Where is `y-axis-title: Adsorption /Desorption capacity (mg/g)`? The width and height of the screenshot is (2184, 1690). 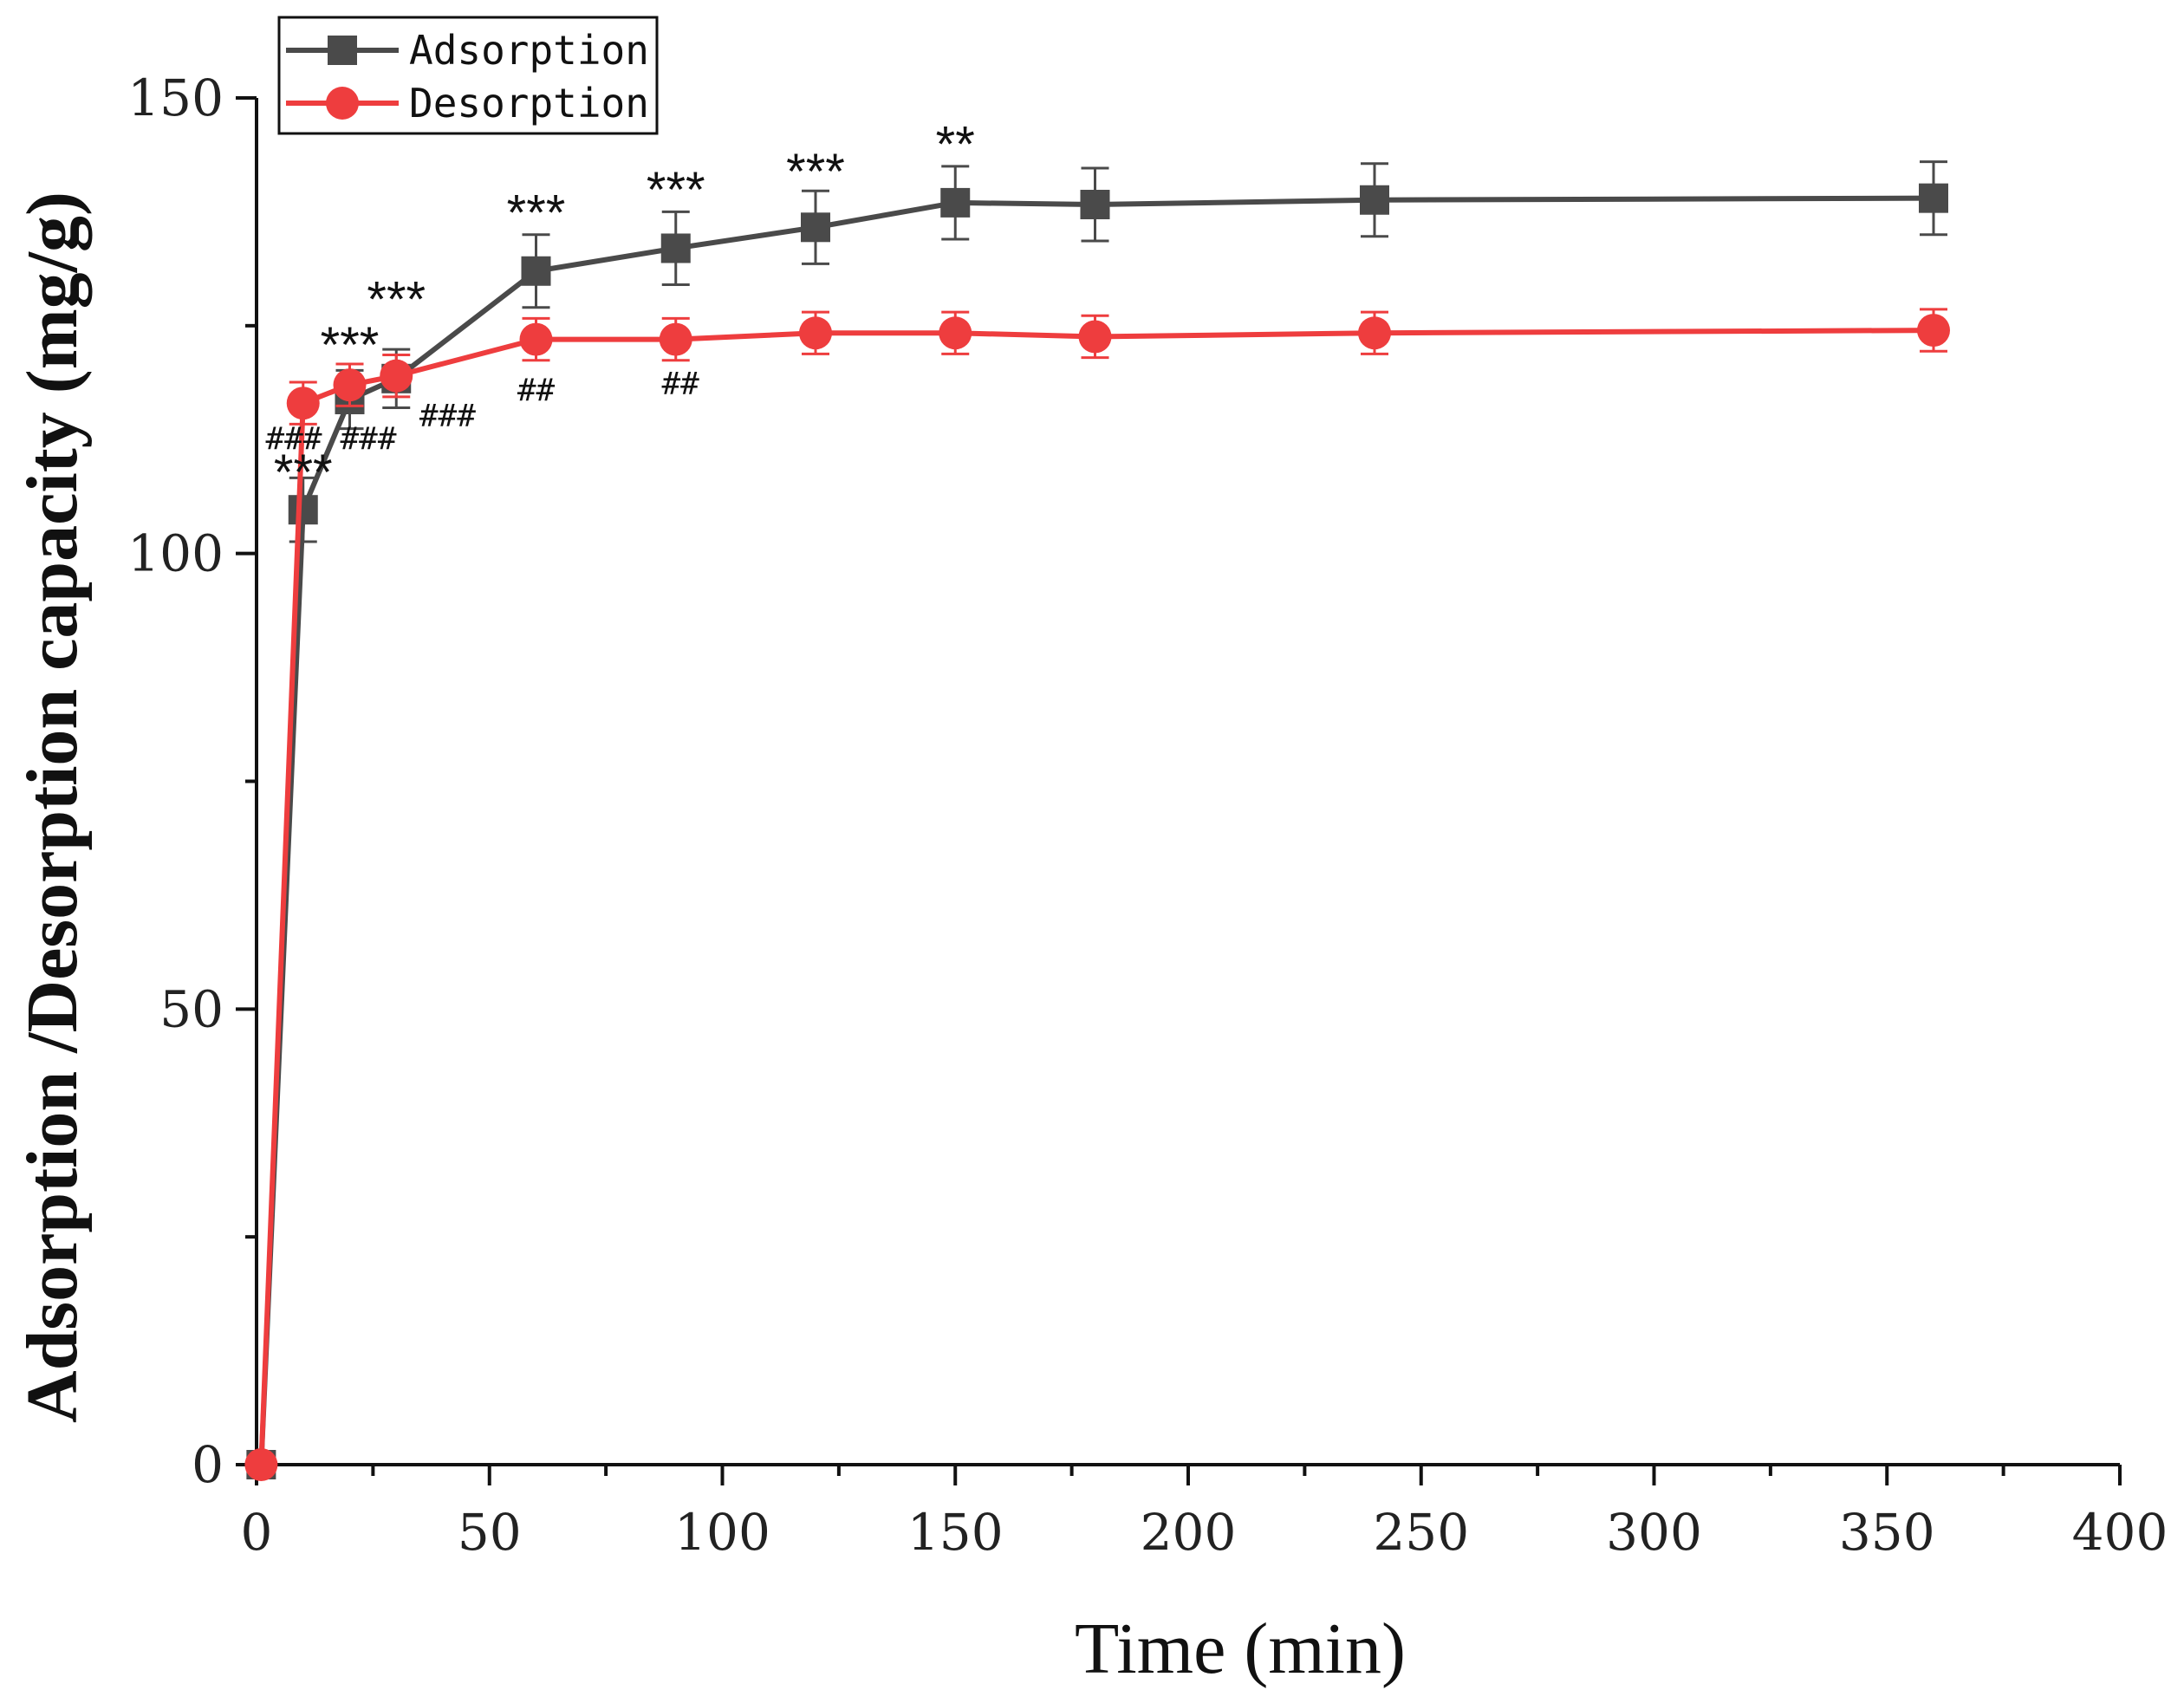 y-axis-title: Adsorption /Desorption capacity (mg/g) is located at coordinates (52, 807).